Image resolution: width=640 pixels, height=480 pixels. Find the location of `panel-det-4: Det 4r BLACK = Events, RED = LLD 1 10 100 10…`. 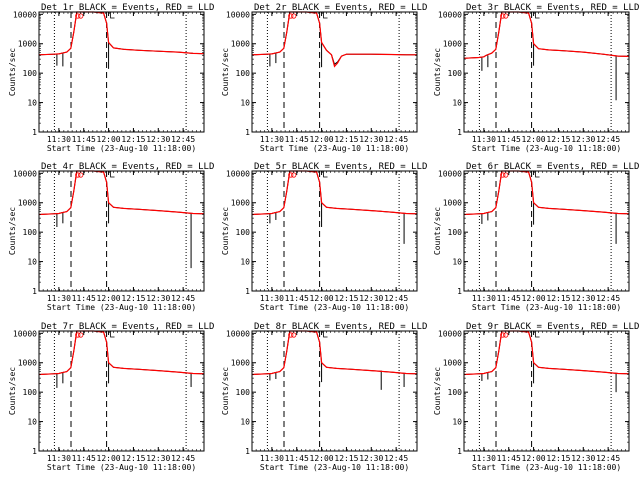

panel-det-4: Det 4r BLACK = Events, RED = LLD 1 10 100 10… is located at coordinates (111, 237).